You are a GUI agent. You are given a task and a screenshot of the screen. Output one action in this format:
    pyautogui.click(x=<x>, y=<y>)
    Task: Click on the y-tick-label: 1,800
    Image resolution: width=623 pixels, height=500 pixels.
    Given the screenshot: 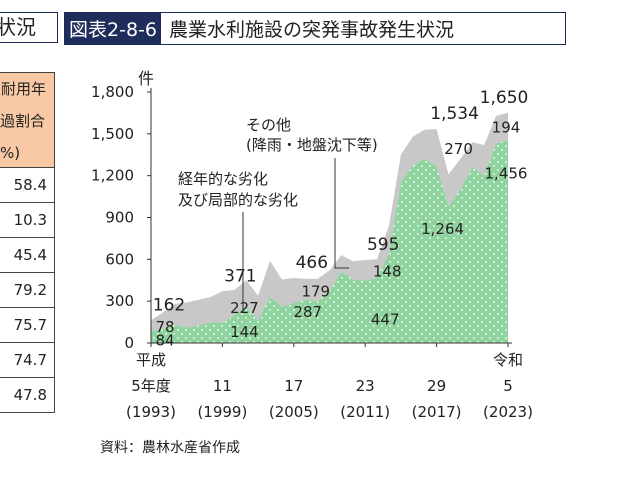 What is the action you would take?
    pyautogui.click(x=112, y=92)
    